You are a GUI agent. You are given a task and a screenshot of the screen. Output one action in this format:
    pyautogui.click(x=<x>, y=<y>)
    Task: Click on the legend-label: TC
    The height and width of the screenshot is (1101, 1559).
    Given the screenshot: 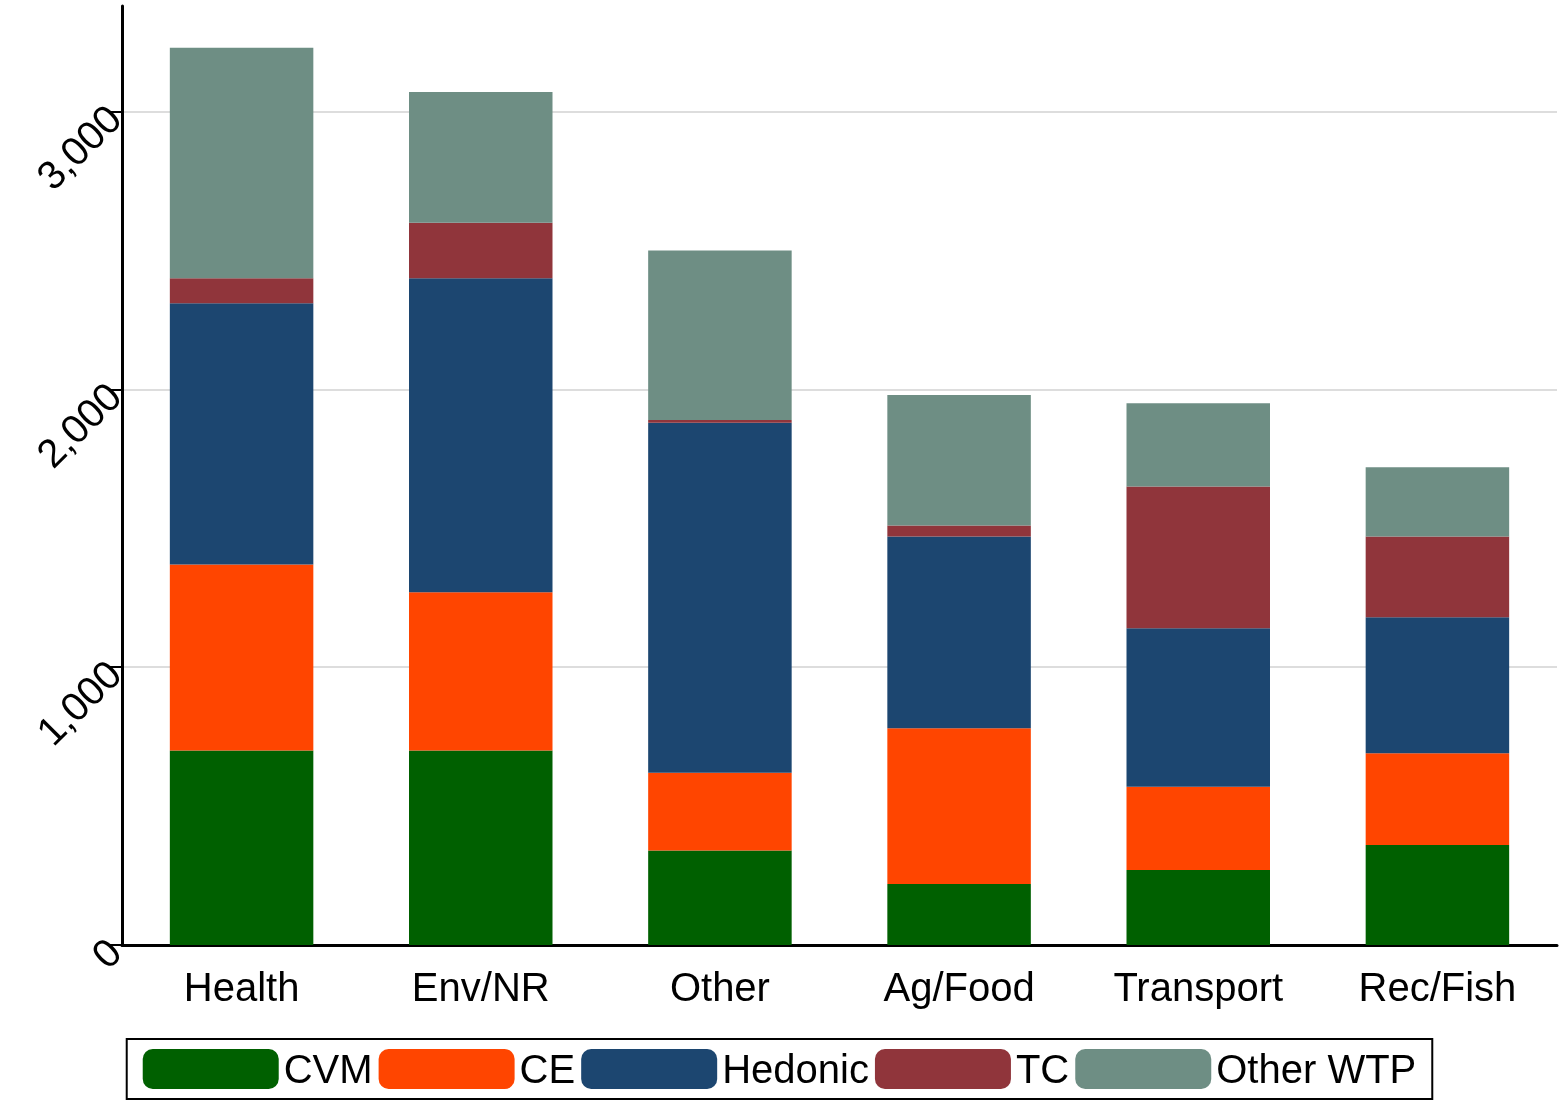 What is the action you would take?
    pyautogui.click(x=1042, y=1069)
    